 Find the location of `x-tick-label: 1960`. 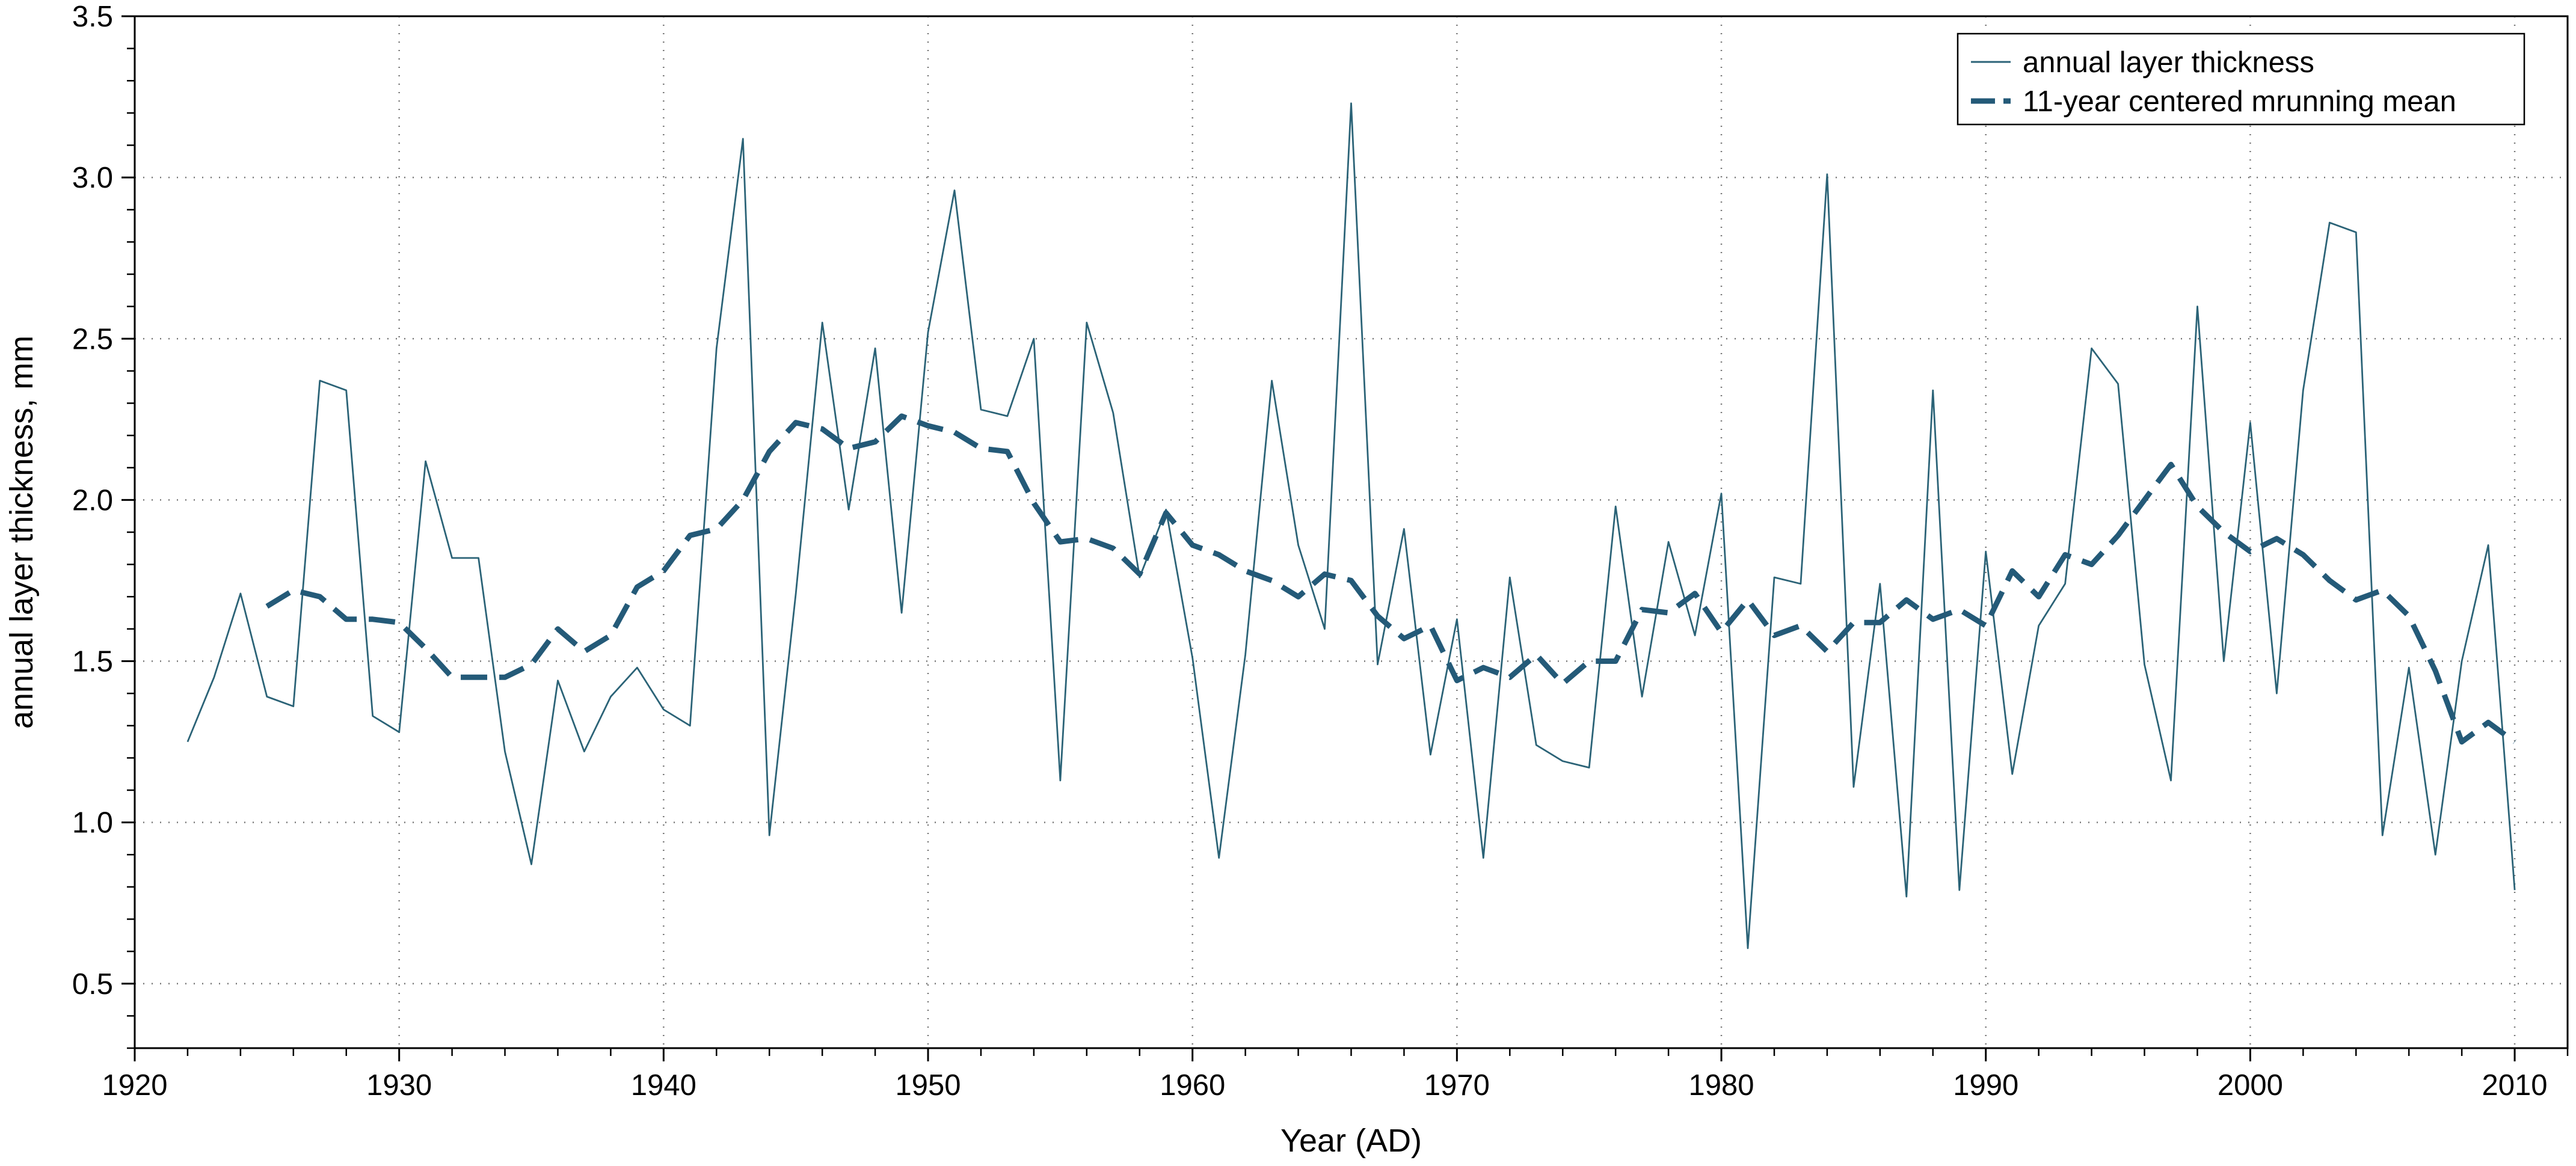

x-tick-label: 1960 is located at coordinates (1193, 1085).